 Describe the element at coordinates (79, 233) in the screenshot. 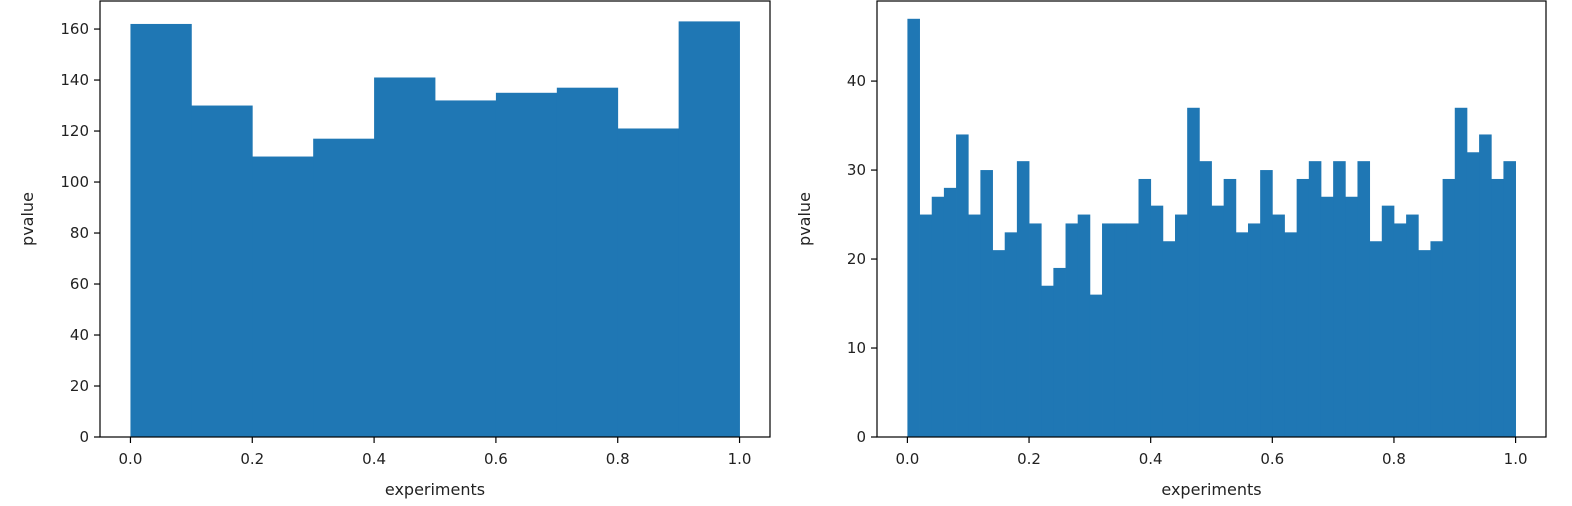

I see `y-tick-label: 80` at that location.